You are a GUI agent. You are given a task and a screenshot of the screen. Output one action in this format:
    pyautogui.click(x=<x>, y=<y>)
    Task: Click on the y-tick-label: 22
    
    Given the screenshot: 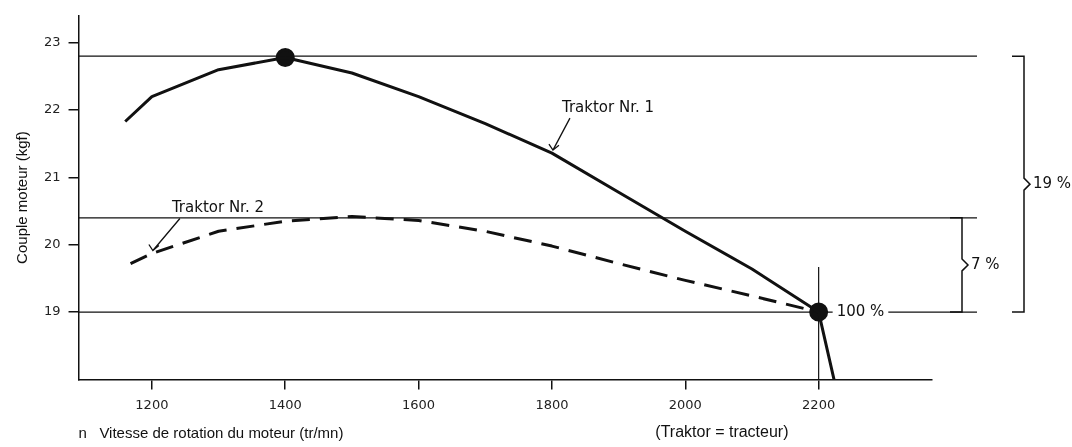 What is the action you would take?
    pyautogui.click(x=52, y=109)
    